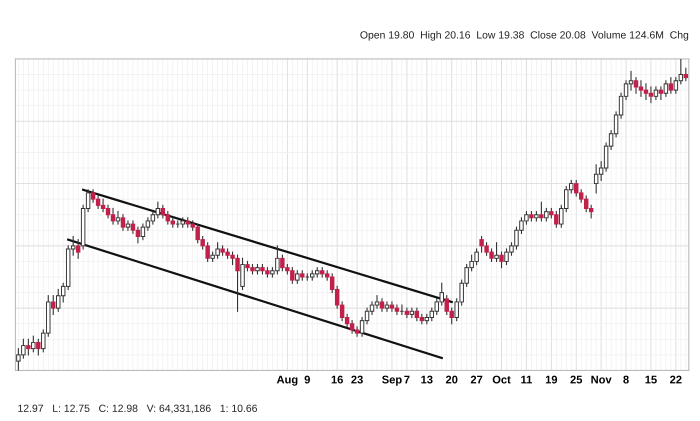 The image size is (700, 421). Describe the element at coordinates (501, 380) in the screenshot. I see `x-tick-label: Oct` at that location.